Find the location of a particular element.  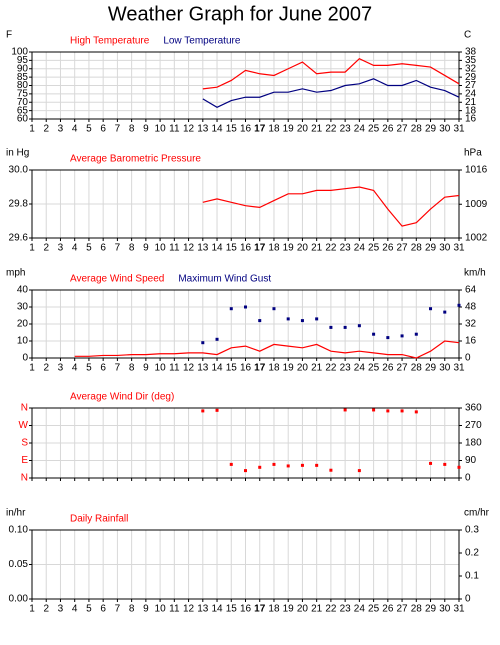

y-tick-label: W is located at coordinates (24, 425).